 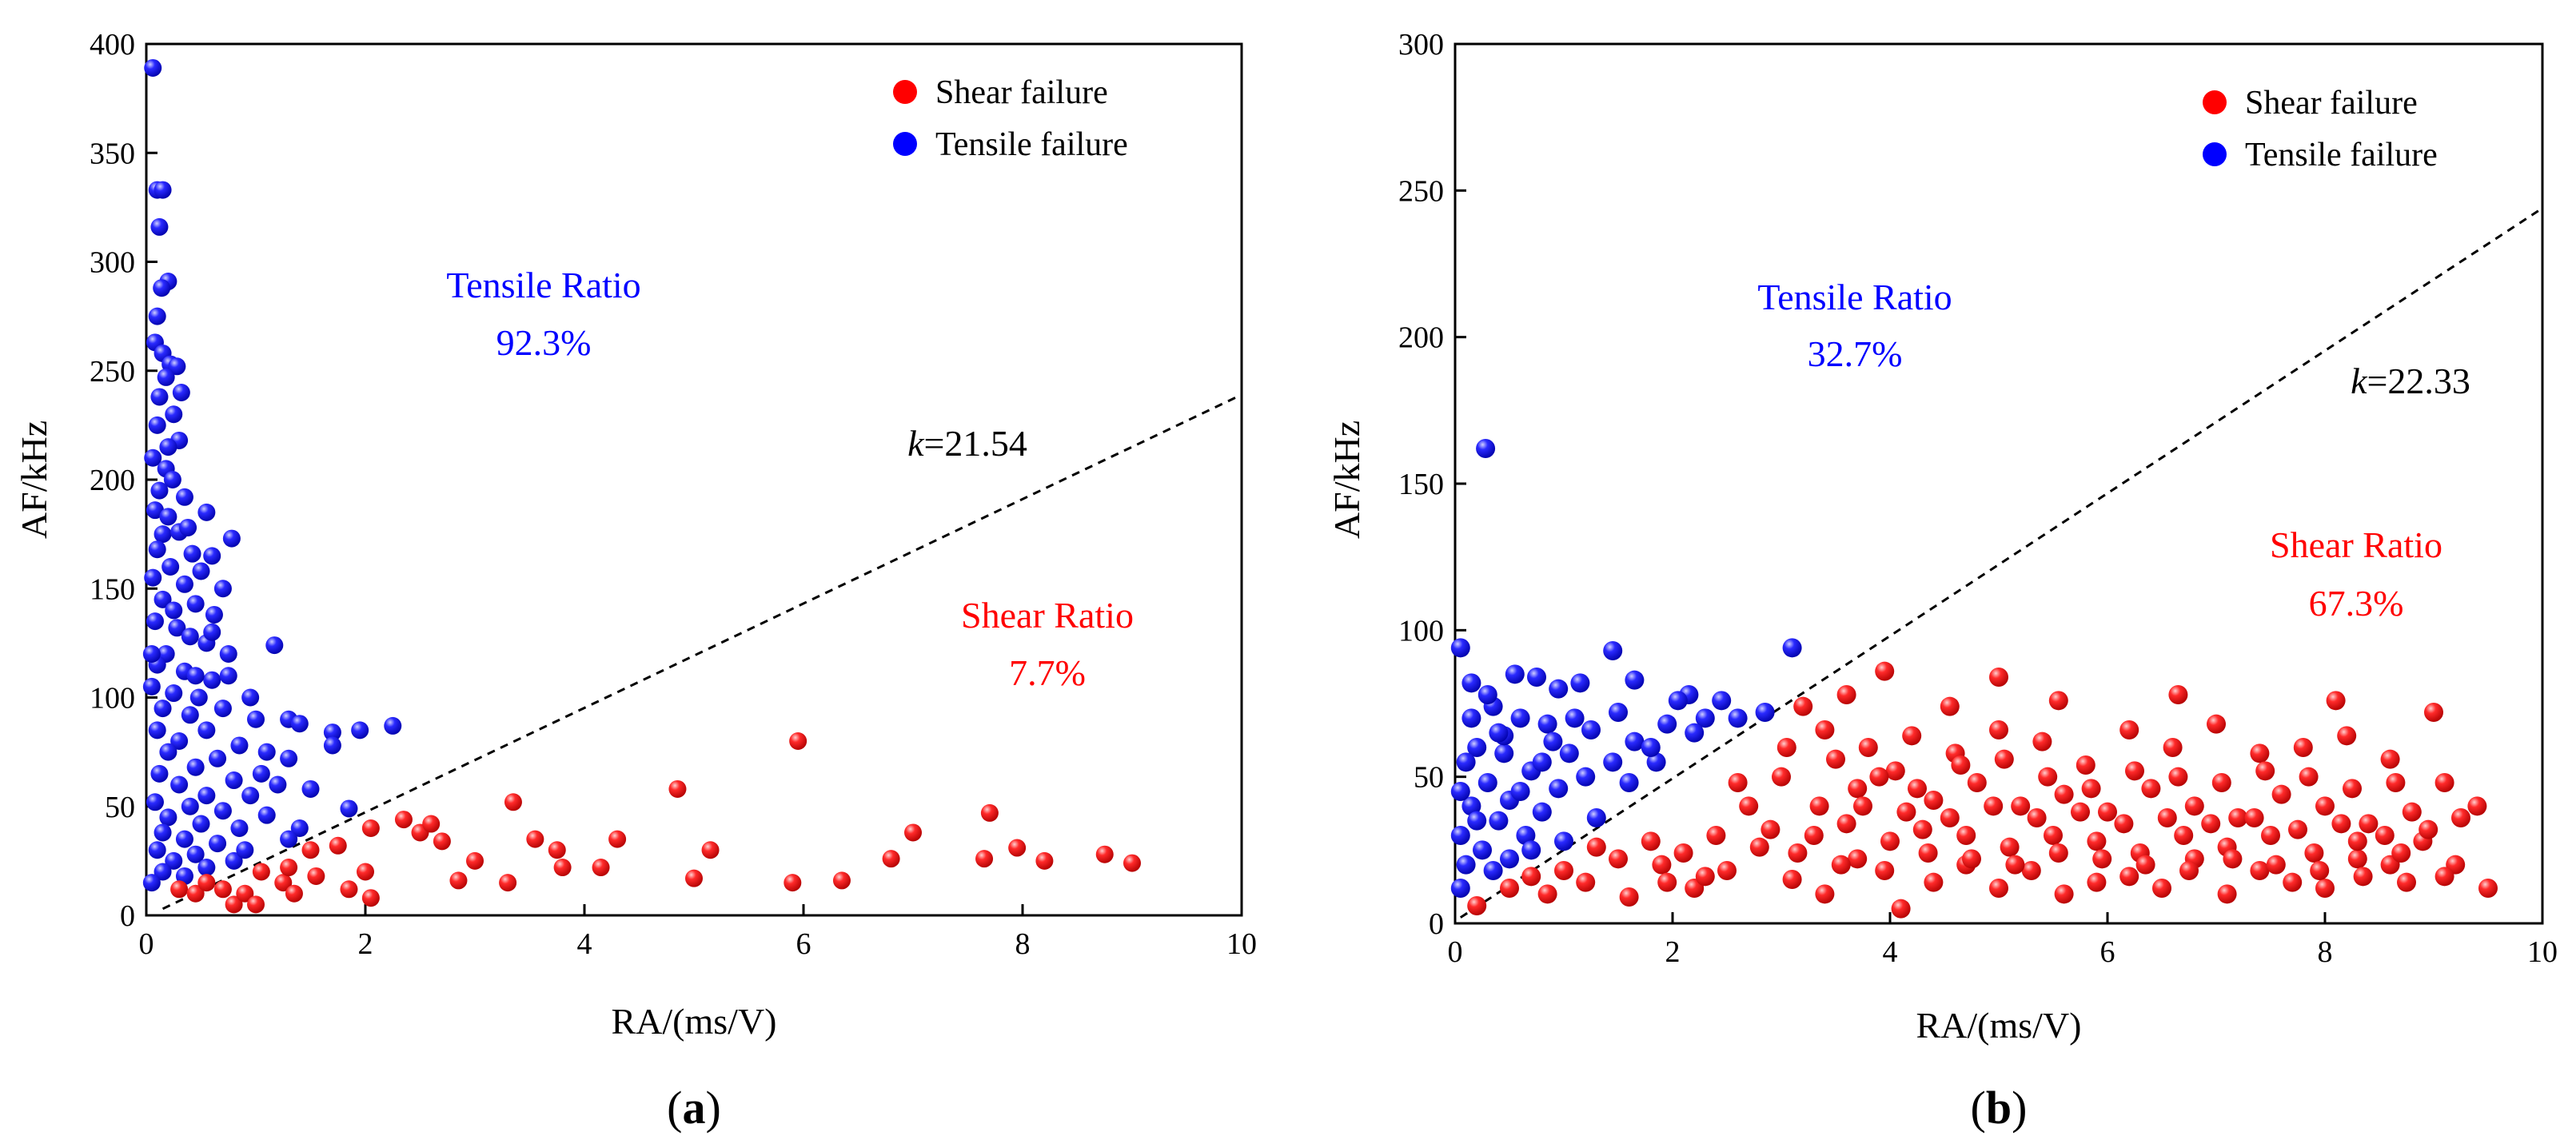 What do you see at coordinates (975, 443) in the screenshot?
I see `slope-value-a: =21.54` at bounding box center [975, 443].